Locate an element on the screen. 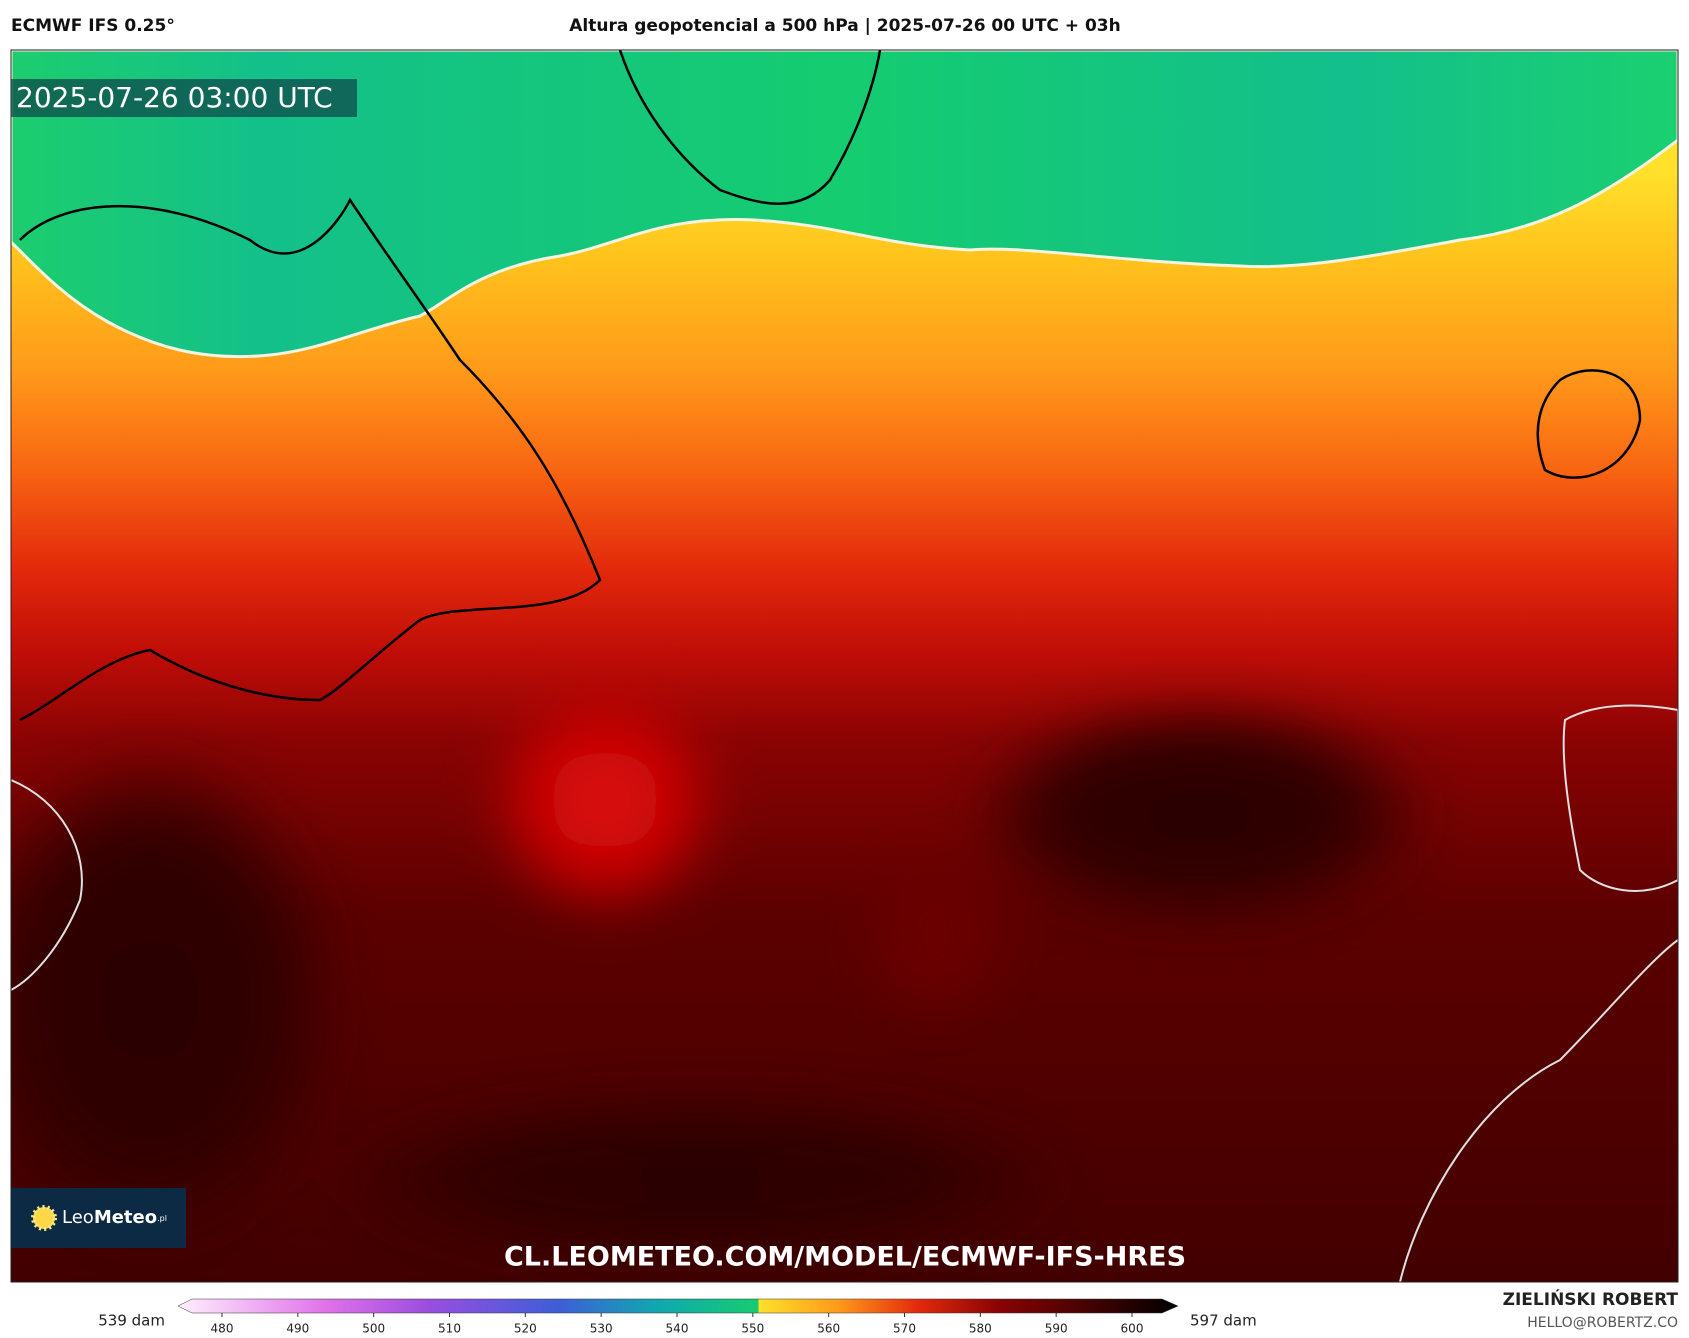  colorbar-tick-label: 590 is located at coordinates (1056, 1329).